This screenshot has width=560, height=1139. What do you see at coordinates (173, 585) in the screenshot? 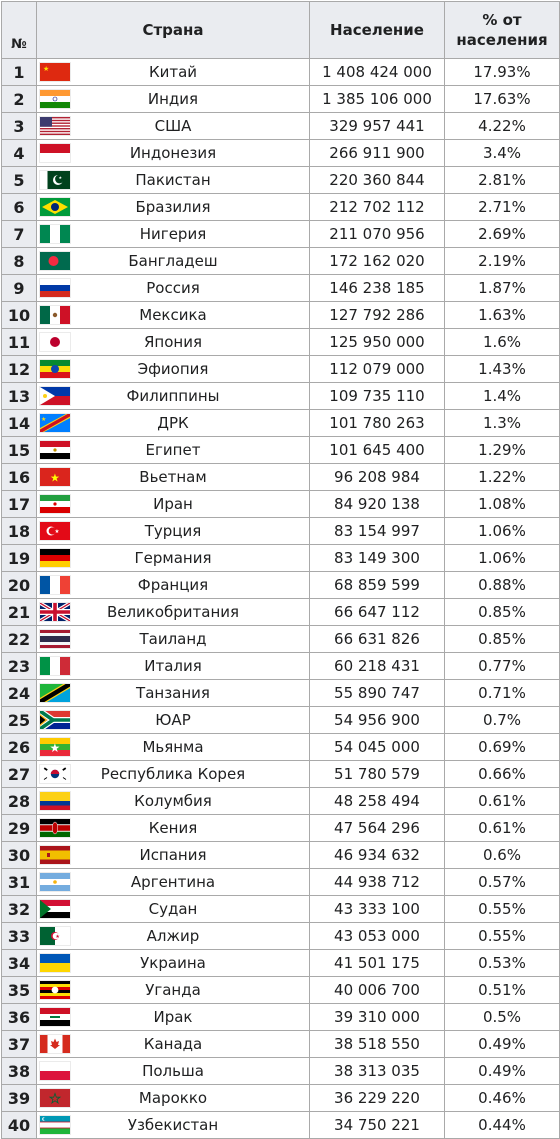
I see `country-name: Франция` at bounding box center [173, 585].